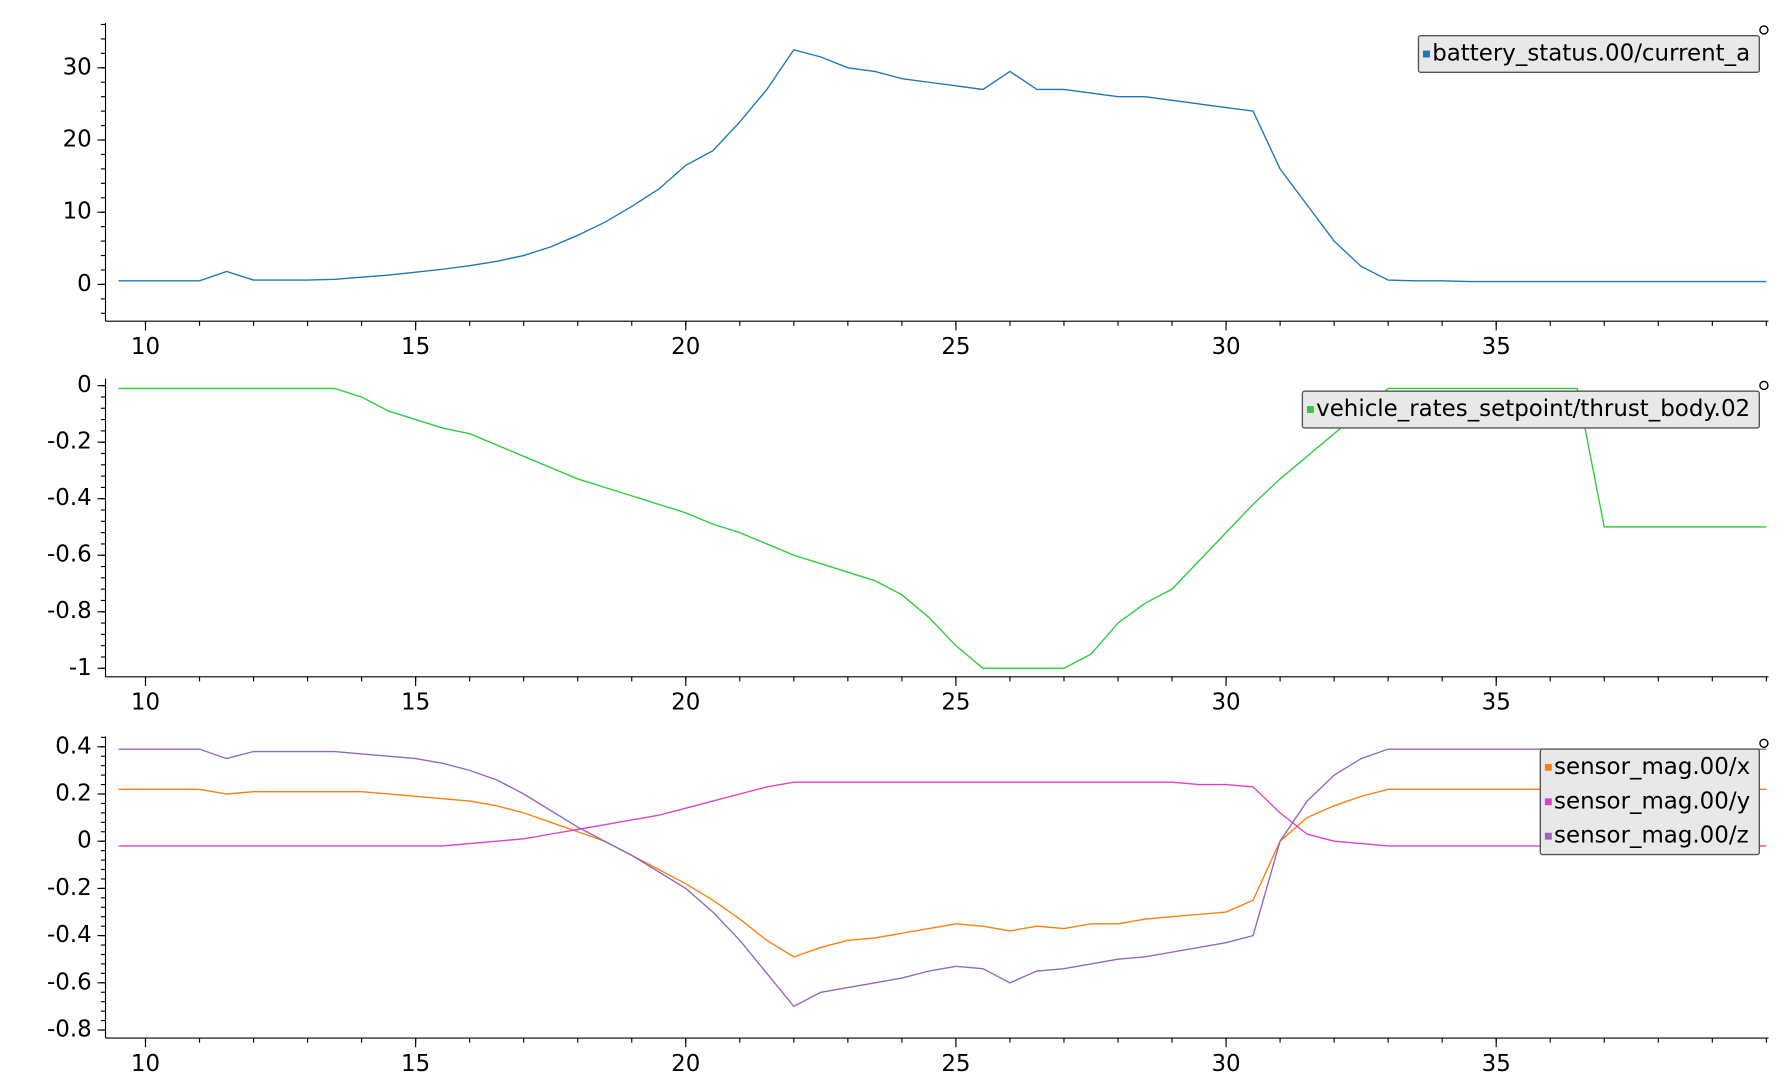 The image size is (1788, 1080). I want to click on legend: vehicle_rates_setpoint/thrust_body.02, so click(1531, 409).